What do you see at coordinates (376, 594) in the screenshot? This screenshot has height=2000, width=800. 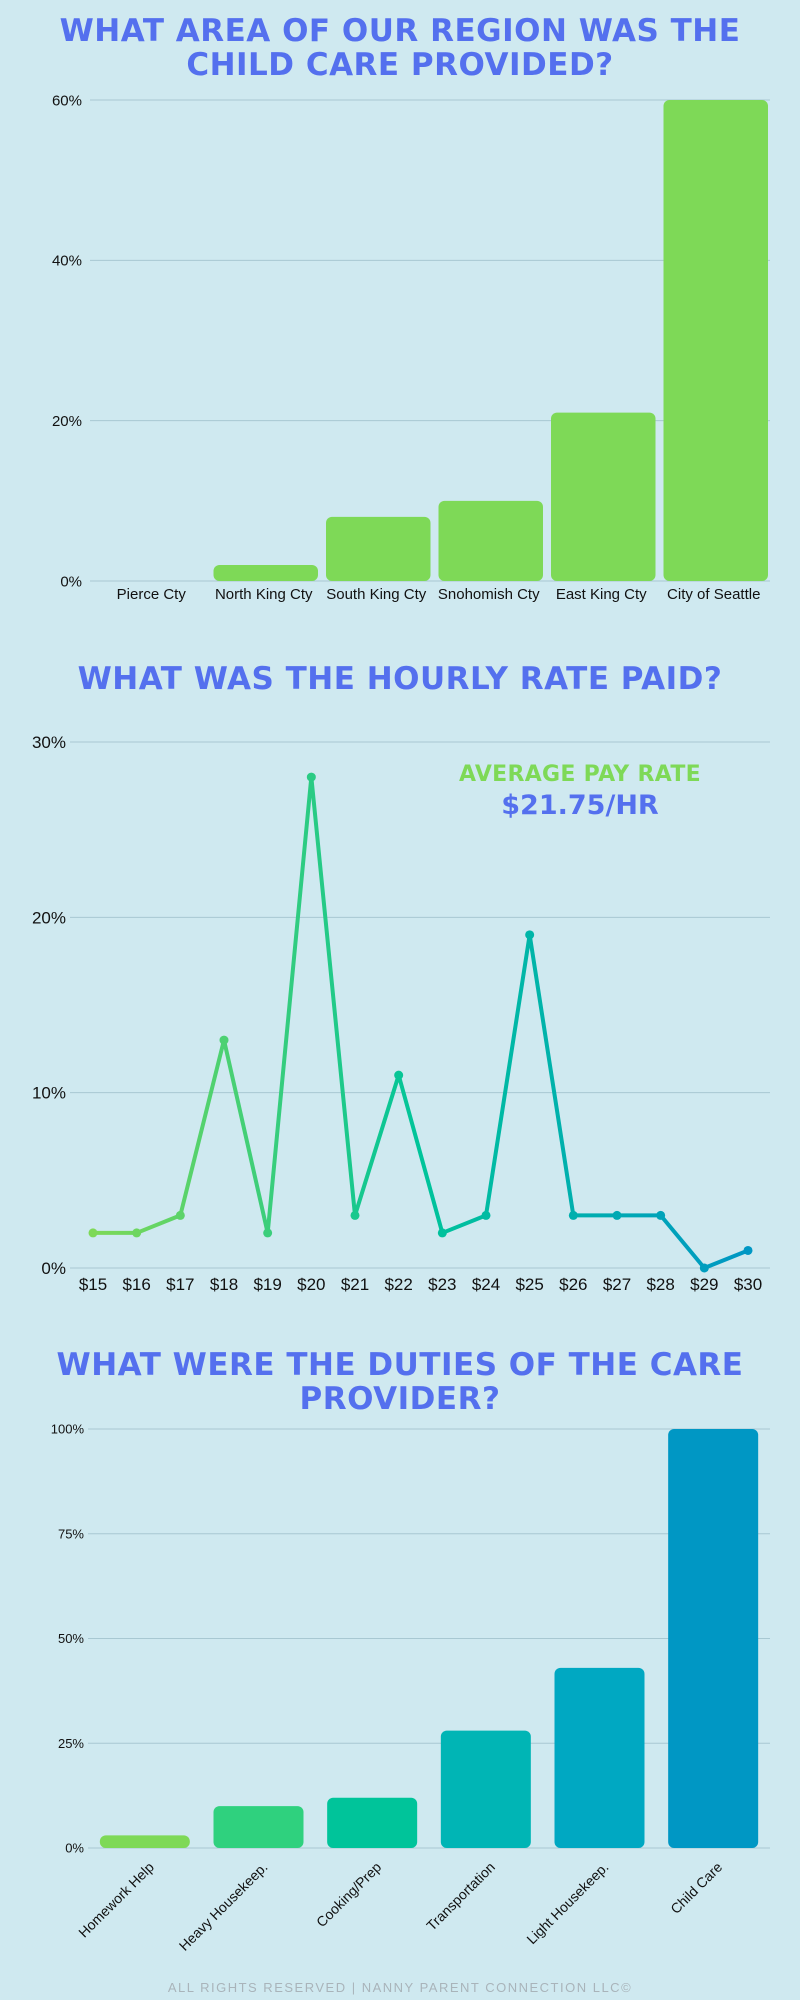 I see `x-tick-label: South King Cty` at bounding box center [376, 594].